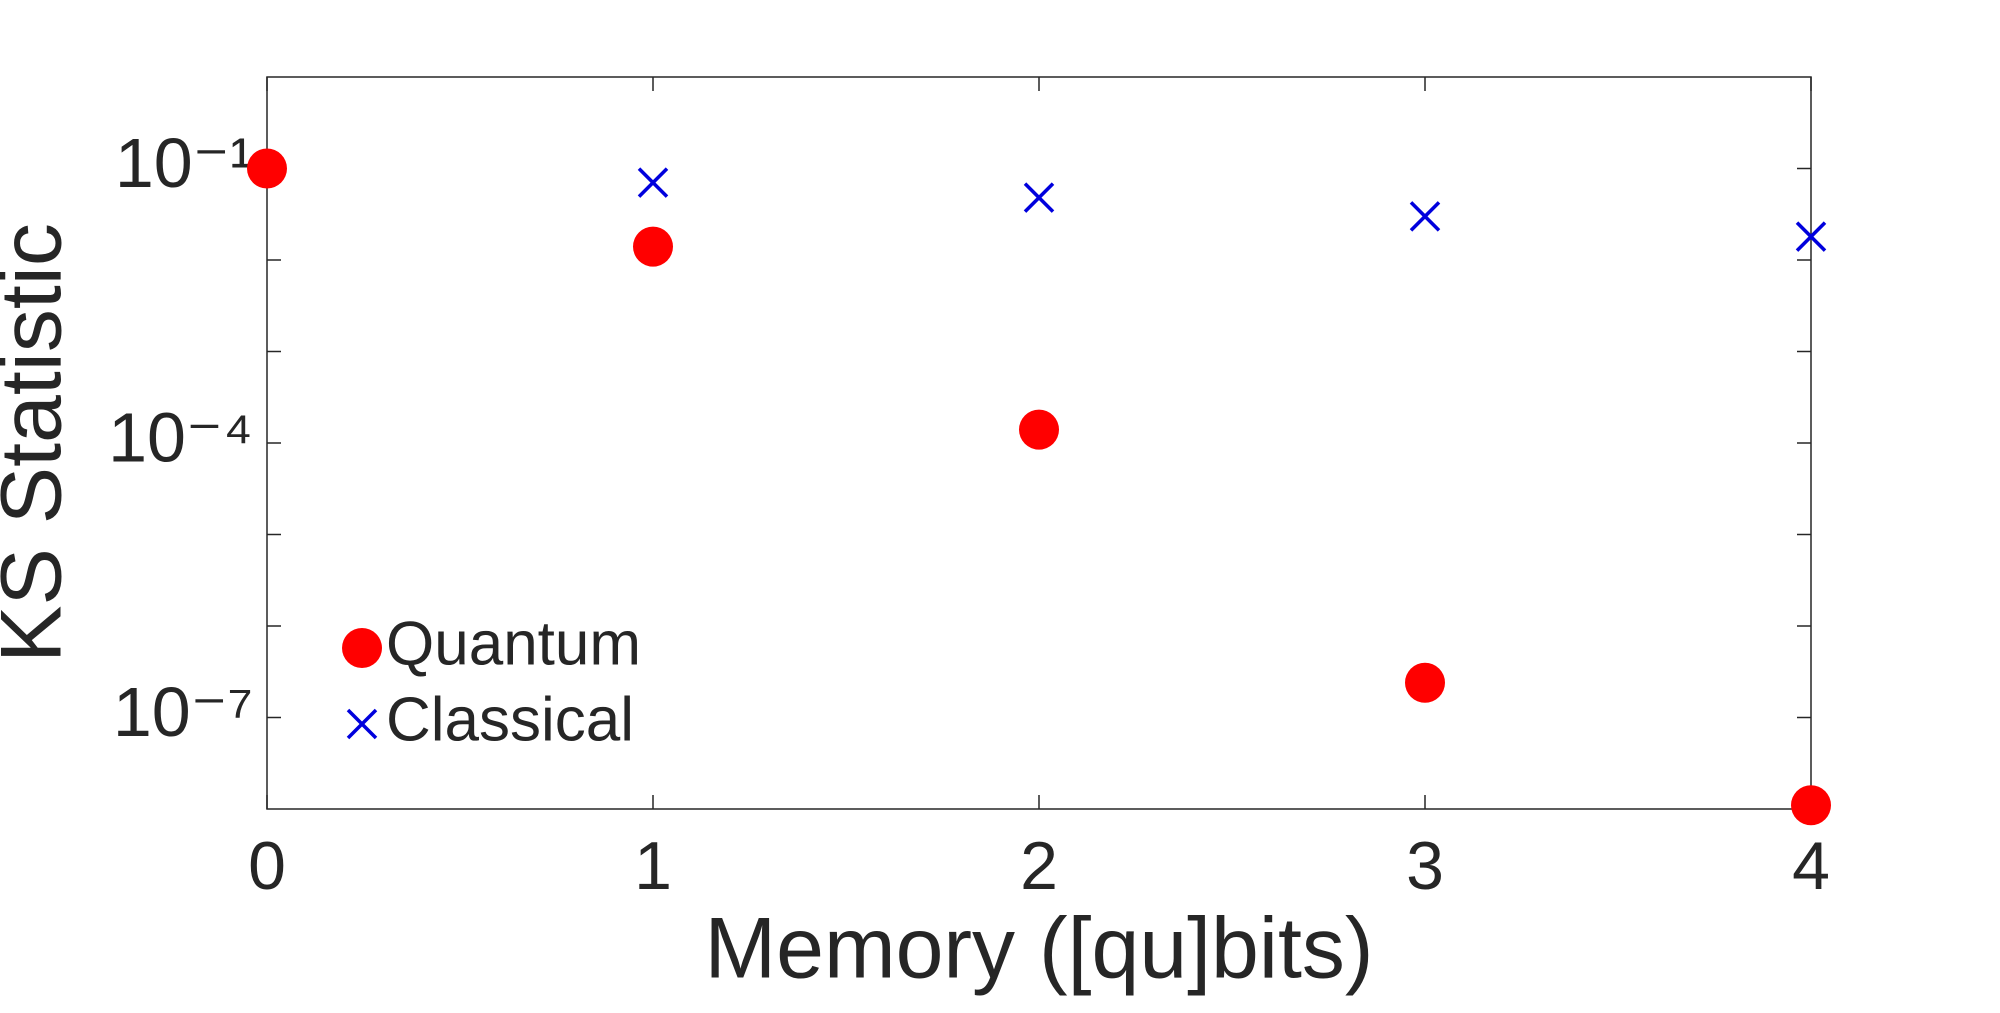 This screenshot has width=2000, height=1013. I want to click on legend-label: Quantum, so click(513, 643).